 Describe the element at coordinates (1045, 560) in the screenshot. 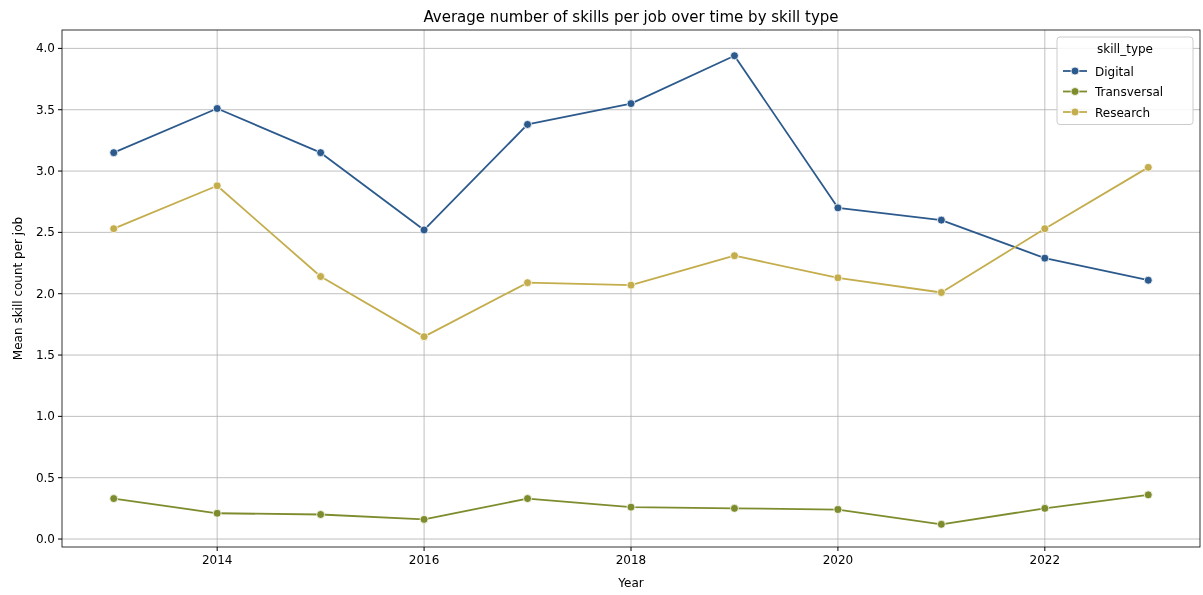

I see `x-tick-label: 2022` at that location.